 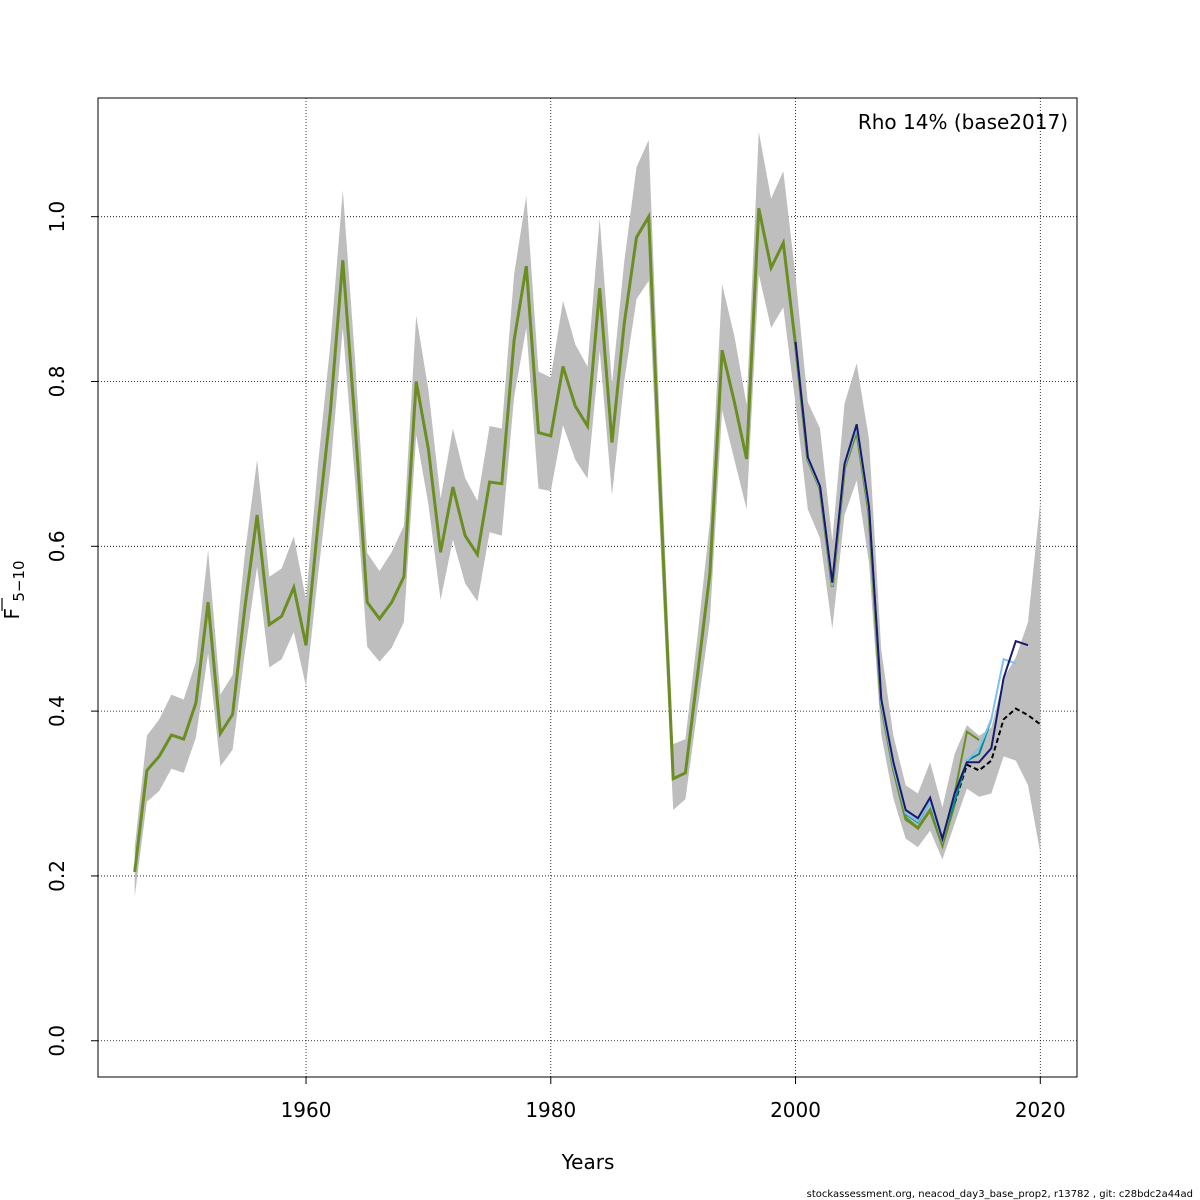 I want to click on series-line-retro-2018, so click(x=911, y=592).